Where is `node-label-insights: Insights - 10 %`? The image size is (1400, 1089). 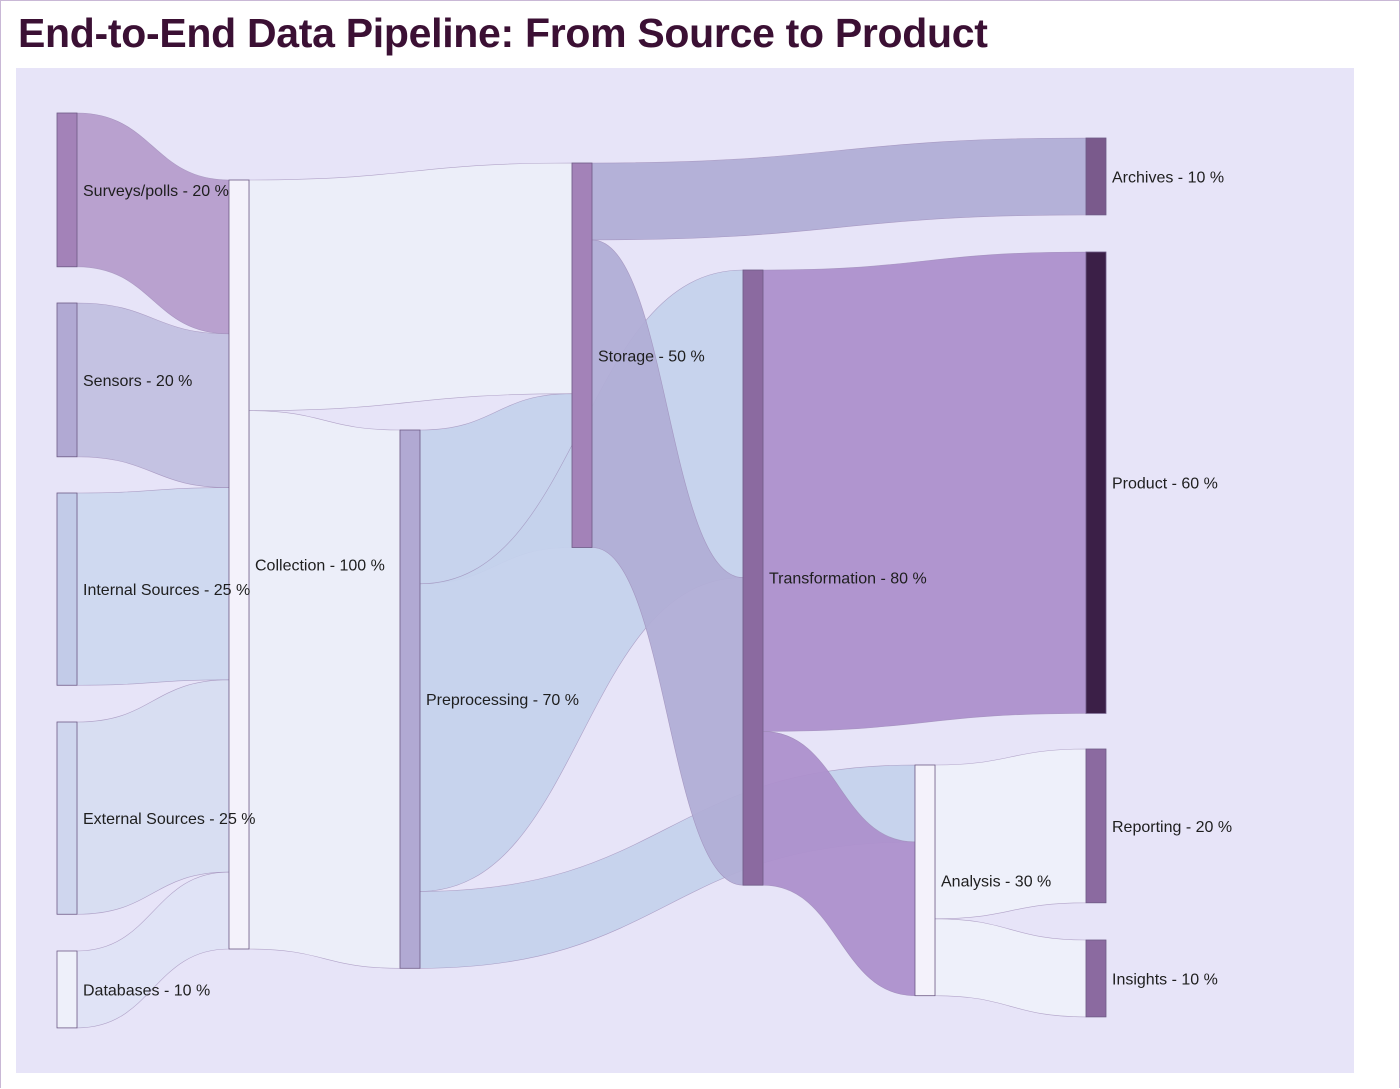
node-label-insights: Insights - 10 % is located at coordinates (1165, 979).